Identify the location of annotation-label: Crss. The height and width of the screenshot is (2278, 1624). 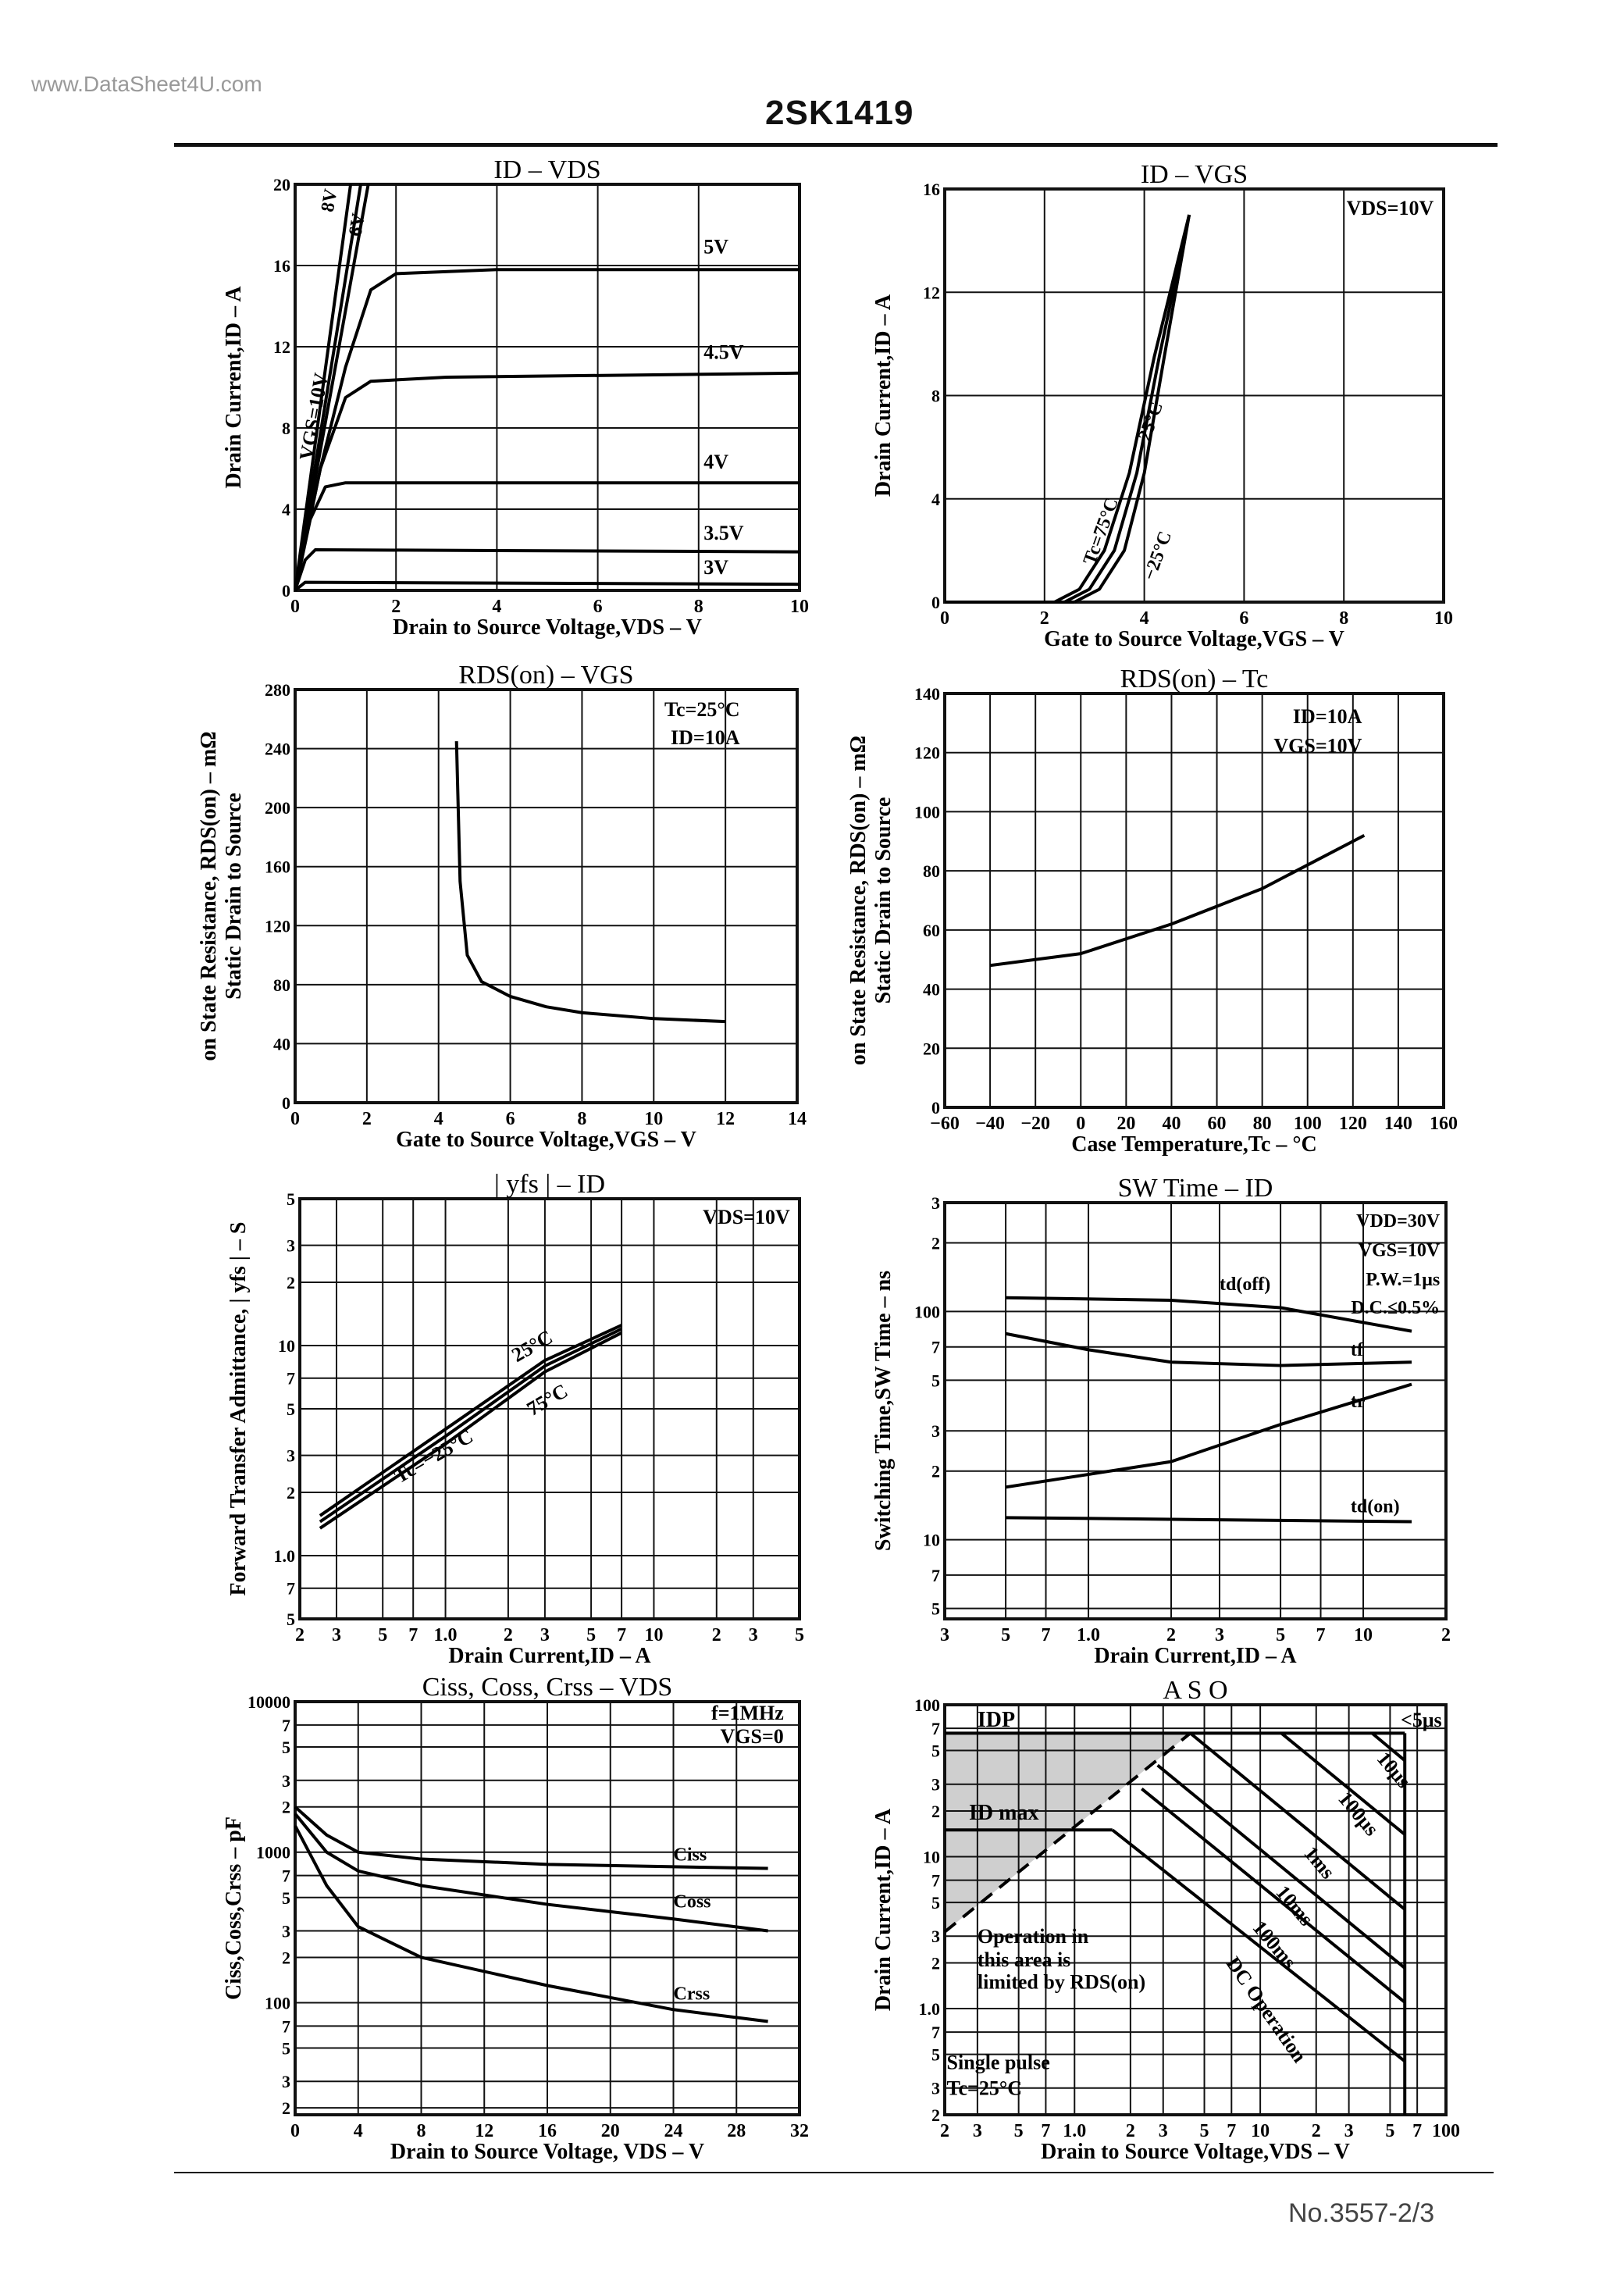
(692, 1994).